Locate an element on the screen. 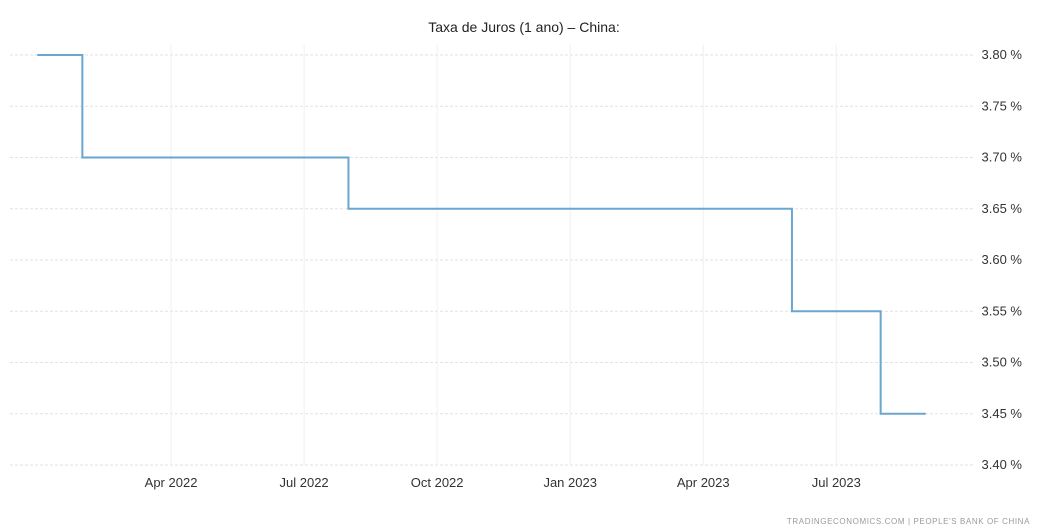 This screenshot has width=1040, height=532. y-tick-label: 3.60 % is located at coordinates (1002, 259).